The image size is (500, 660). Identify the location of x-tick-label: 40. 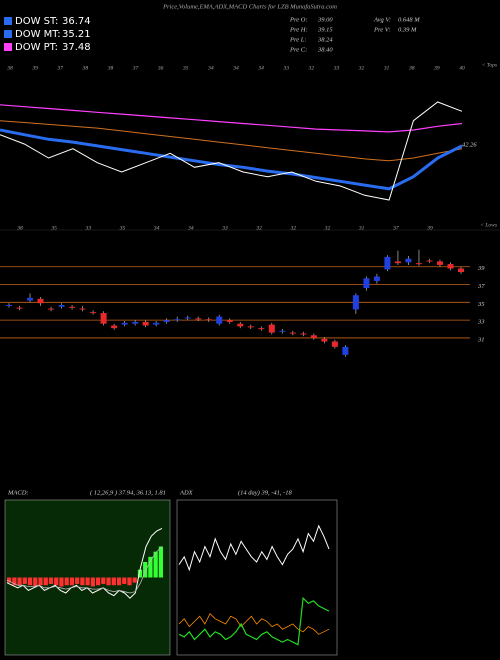
(462, 67).